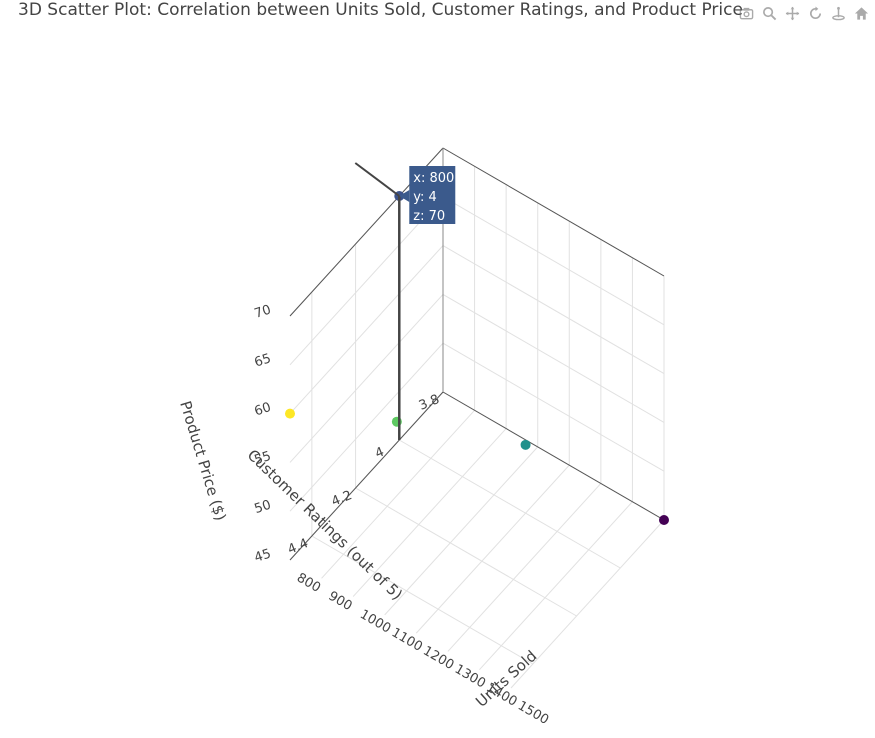 The image size is (875, 738). Describe the element at coordinates (263, 409) in the screenshot. I see `z-tick-label: 60` at that location.